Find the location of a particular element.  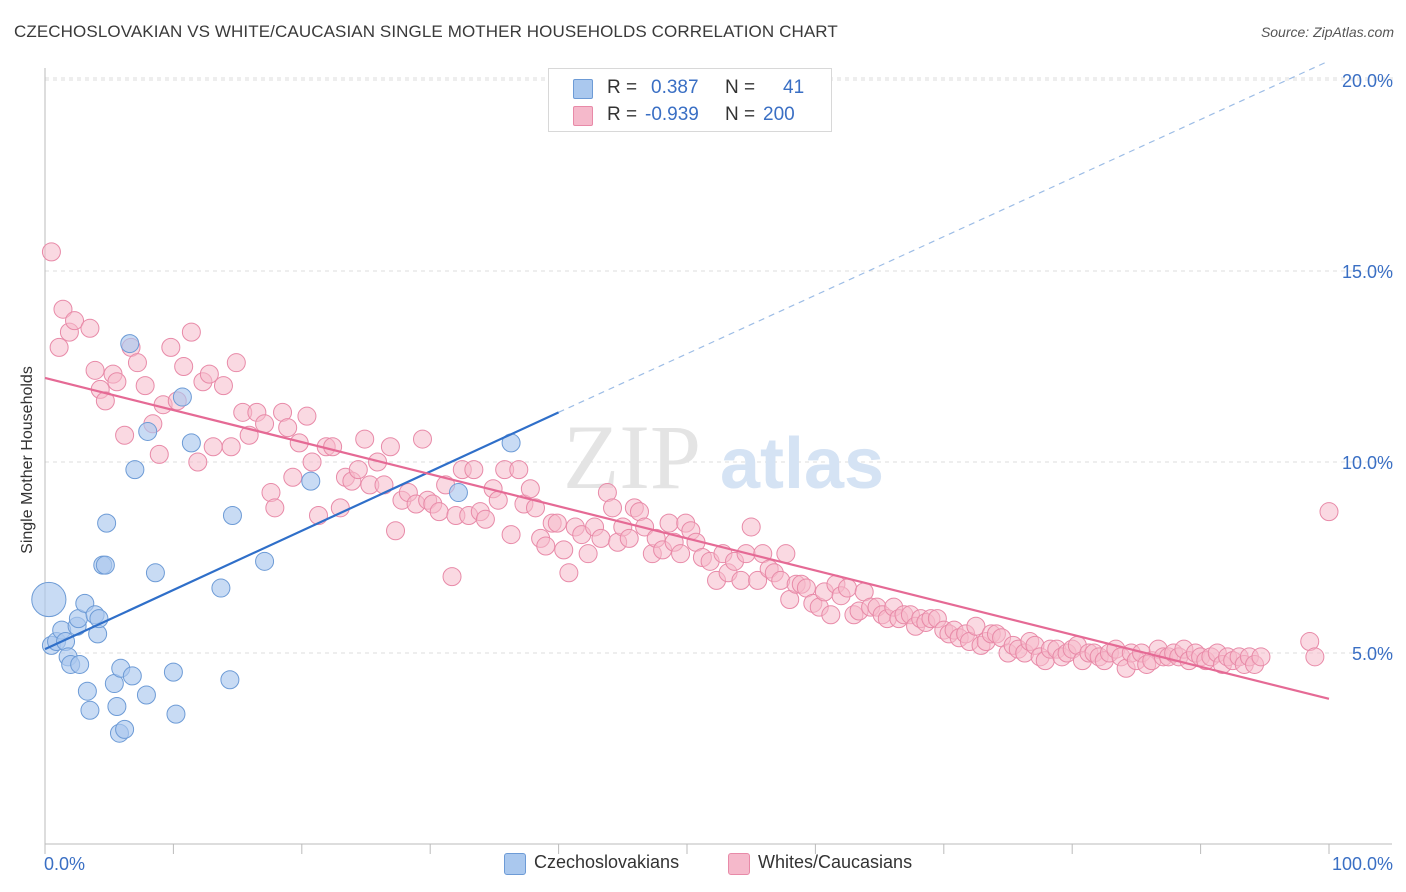

trend-line-czechoslovakians is located at coordinates (302, 531).